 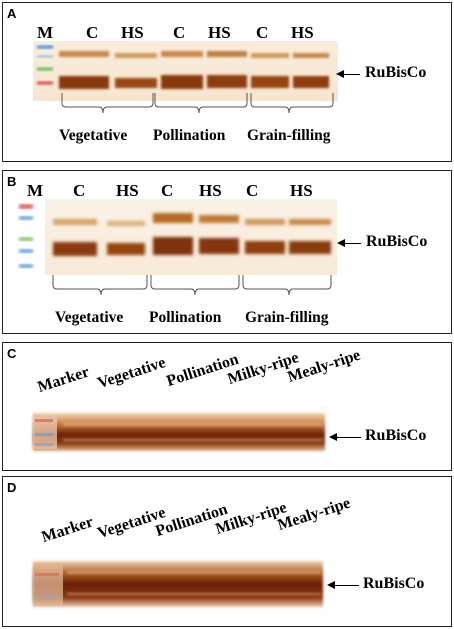 What do you see at coordinates (185, 71) in the screenshot?
I see `gel-image-a` at bounding box center [185, 71].